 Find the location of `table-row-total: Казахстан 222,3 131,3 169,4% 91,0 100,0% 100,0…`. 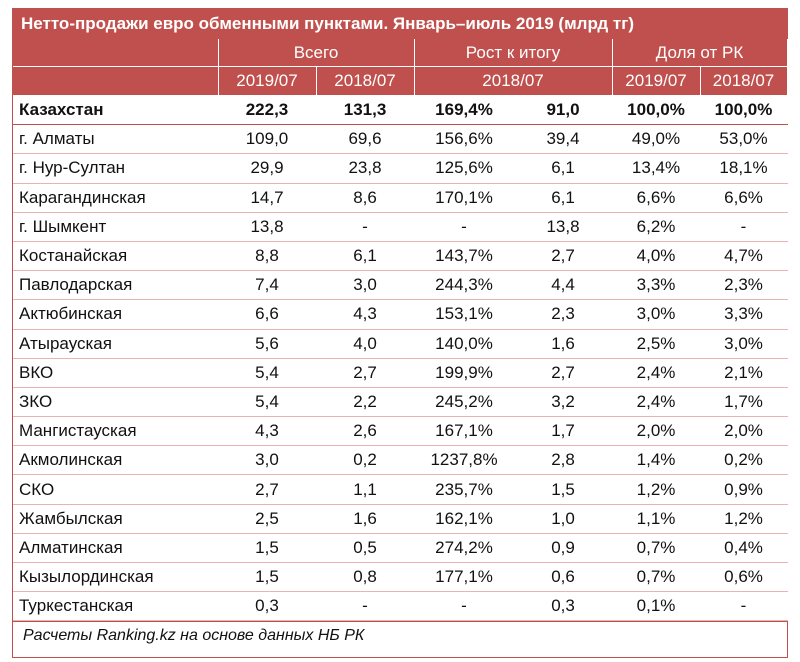

table-row-total: Казахстан 222,3 131,3 169,4% 91,0 100,0% 100,0… is located at coordinates (400, 110).